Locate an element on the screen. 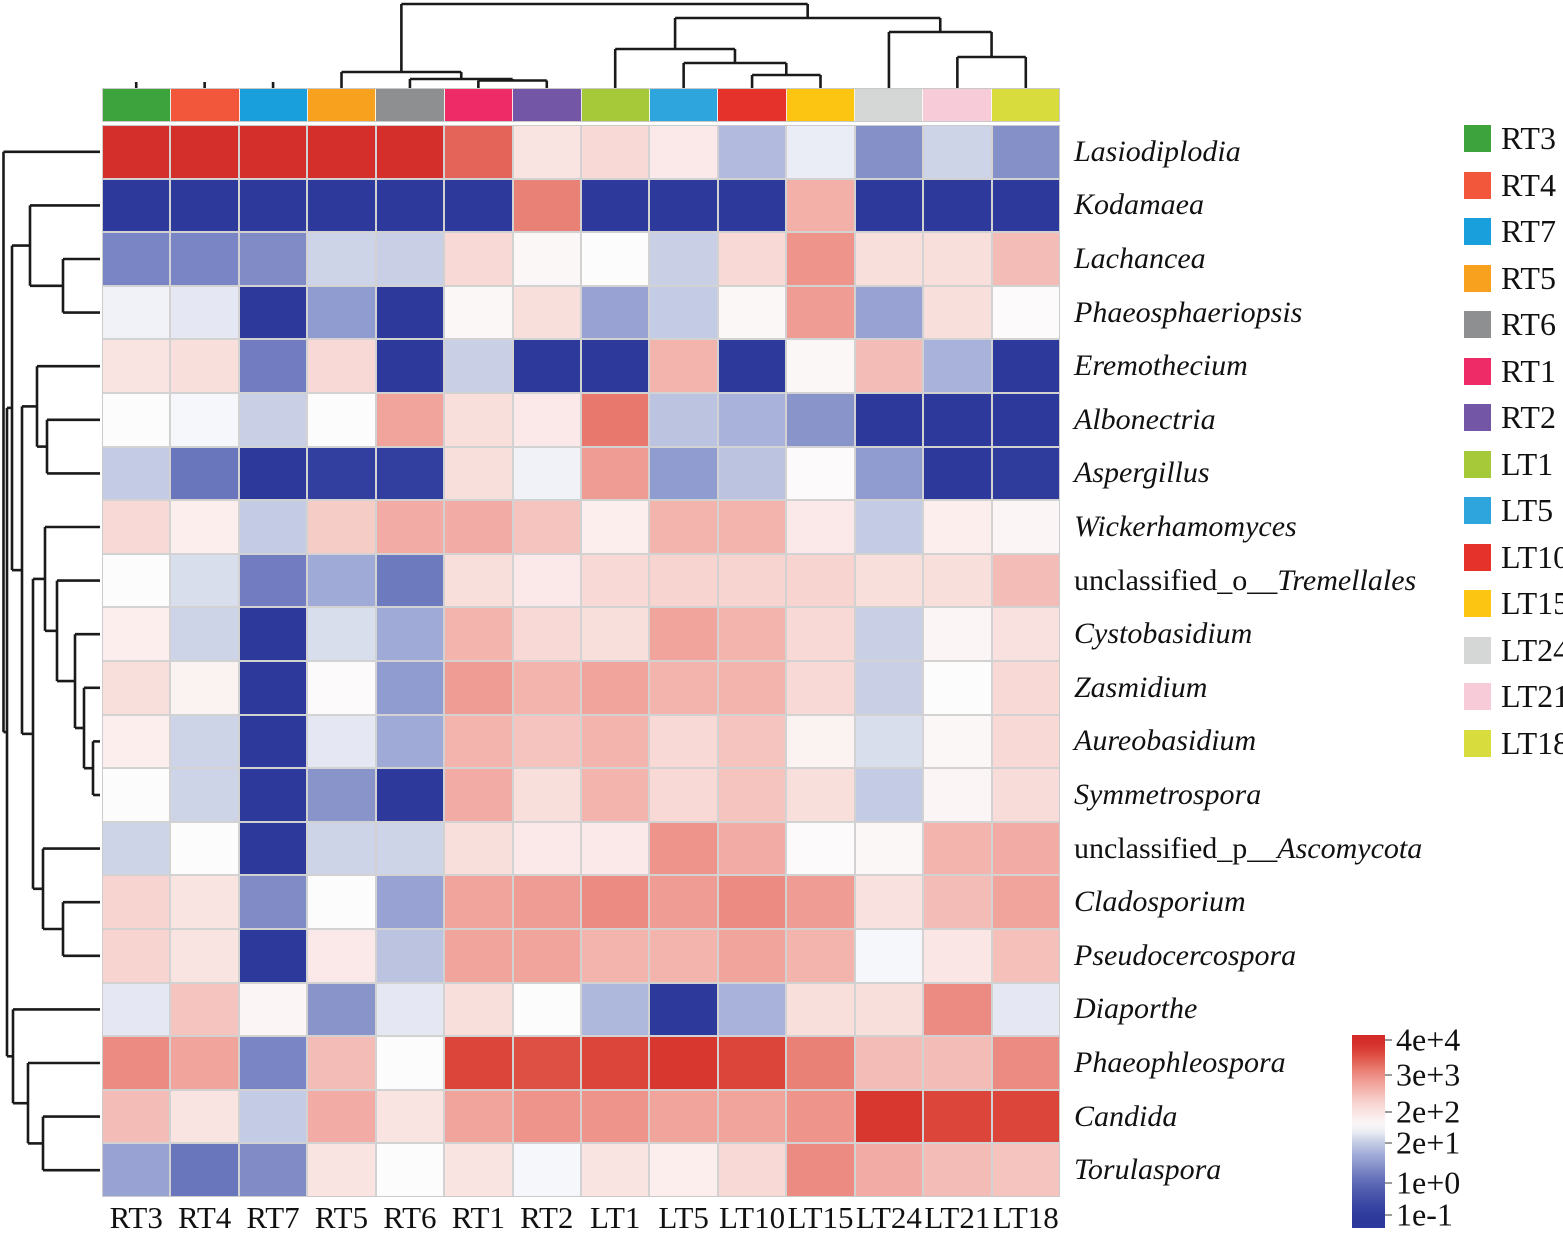 The height and width of the screenshot is (1242, 1563). annotation-block-LT24 is located at coordinates (889, 105).